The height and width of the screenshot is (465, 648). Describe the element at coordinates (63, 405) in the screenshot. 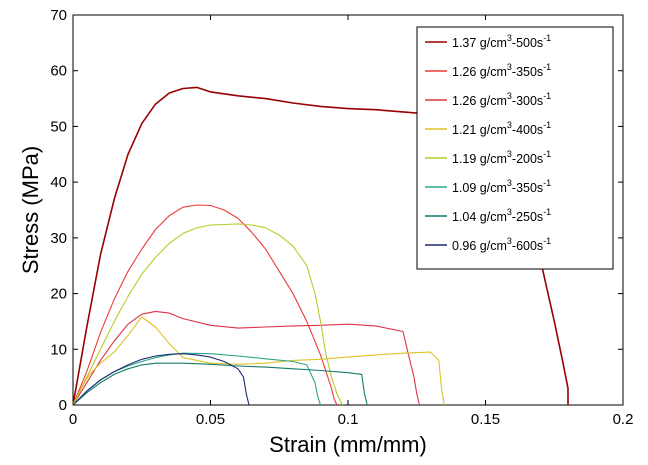

I see `y-tick-label: 0` at that location.